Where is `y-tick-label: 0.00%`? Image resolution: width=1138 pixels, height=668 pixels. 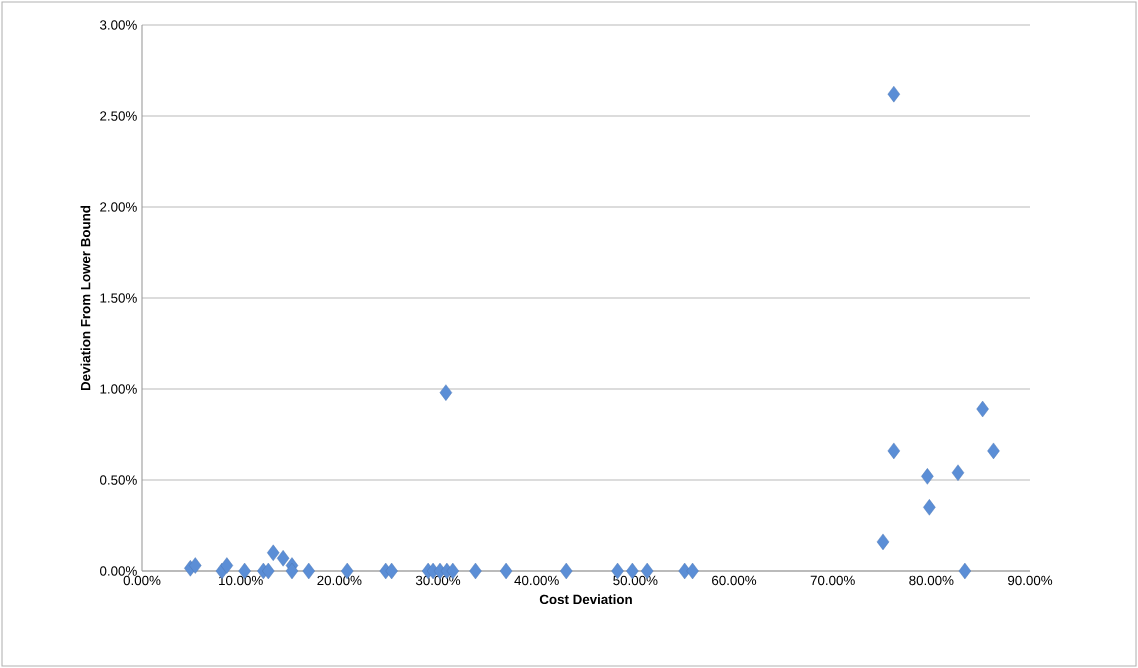 y-tick-label: 0.00% is located at coordinates (118, 571).